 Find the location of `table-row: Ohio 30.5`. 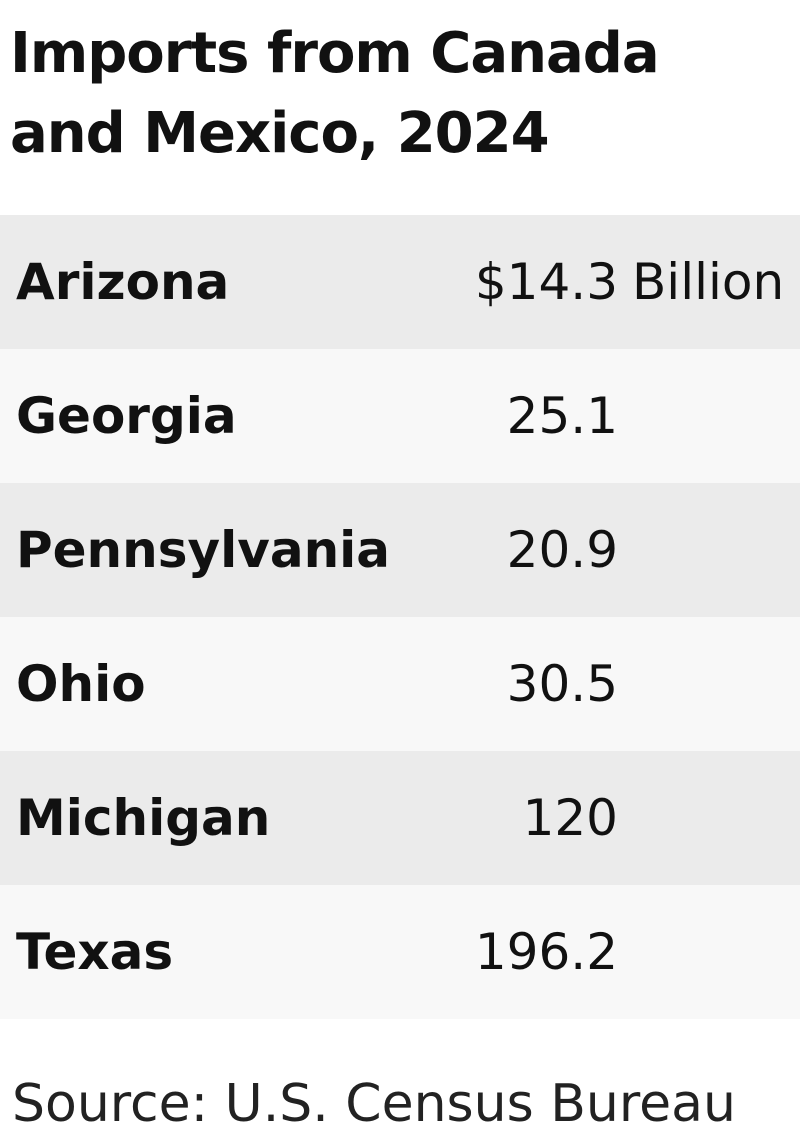

table-row: Ohio 30.5 is located at coordinates (400, 684).